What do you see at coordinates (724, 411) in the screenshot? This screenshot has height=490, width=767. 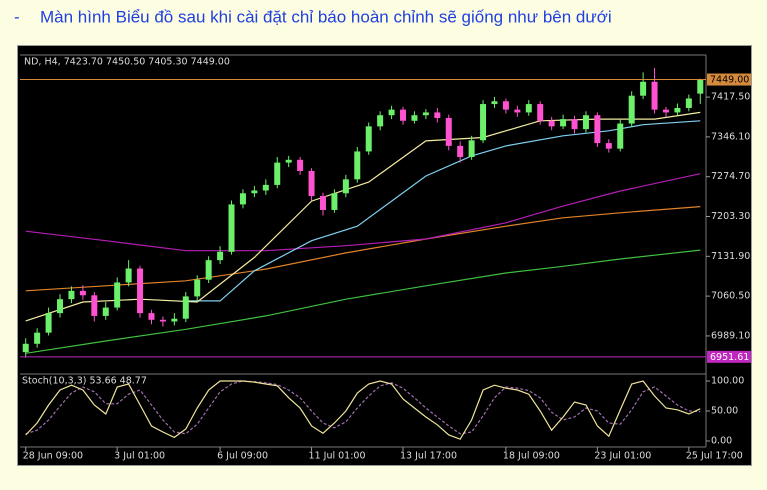 I see `y-tick-label: 50.00` at bounding box center [724, 411].